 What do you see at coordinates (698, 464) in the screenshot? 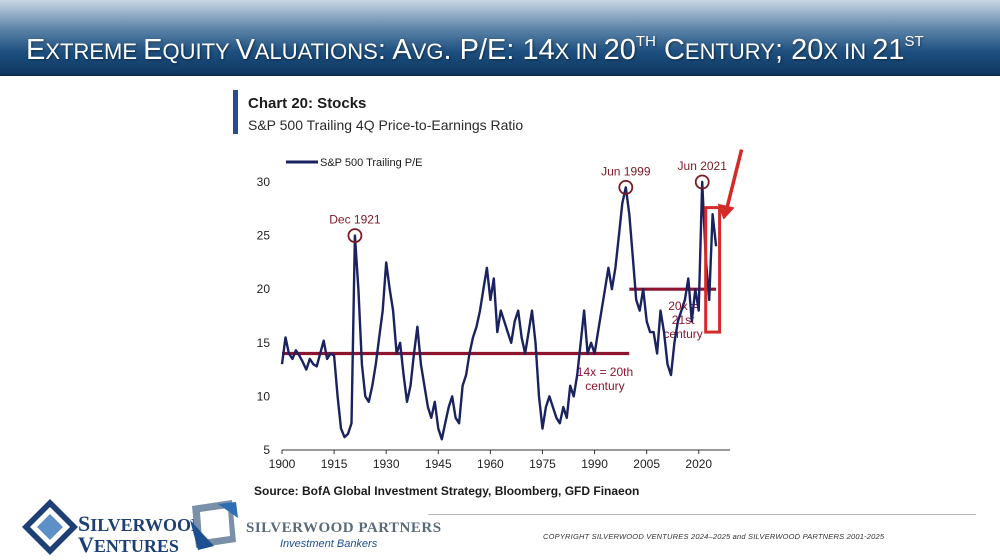
I see `x-tick-label: 2020` at bounding box center [698, 464].